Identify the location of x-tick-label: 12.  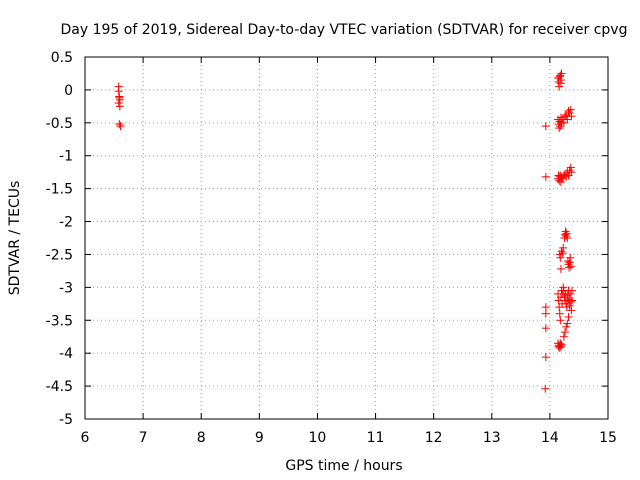
(434, 438).